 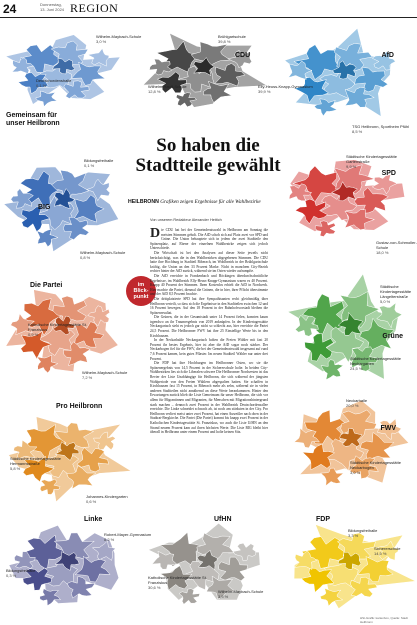 What do you see at coordinates (107, 496) in the screenshot?
I see `label-name: Johannes-Kindergarten` at bounding box center [107, 496].